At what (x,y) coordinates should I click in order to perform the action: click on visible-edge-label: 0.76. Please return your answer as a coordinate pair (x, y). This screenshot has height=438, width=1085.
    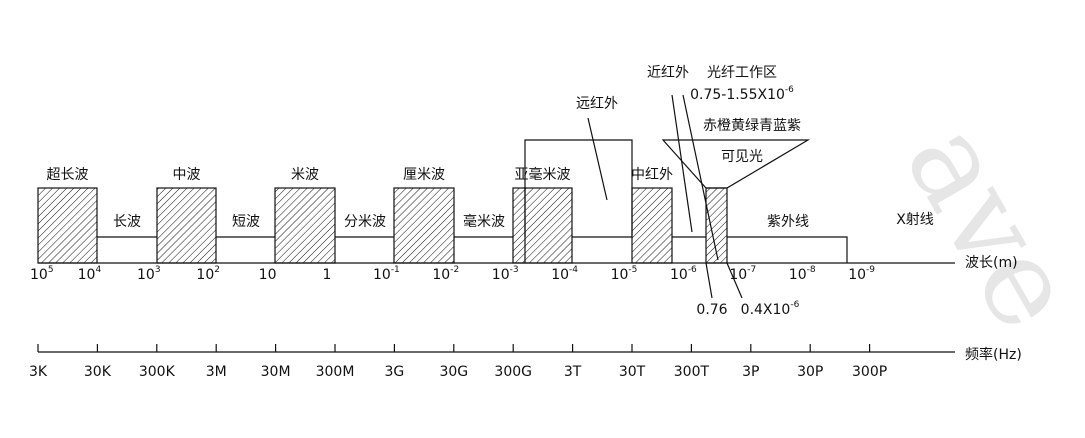
    Looking at the image, I should click on (711, 310).